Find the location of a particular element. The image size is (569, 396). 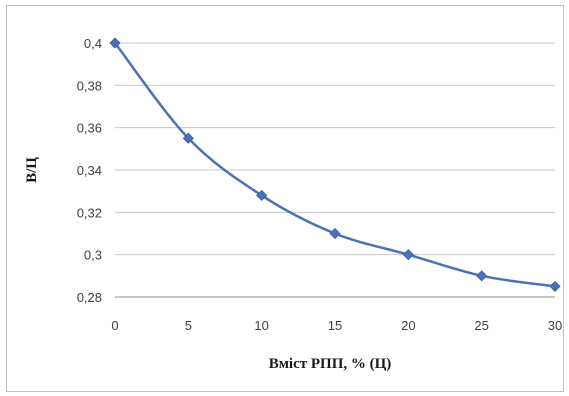

y-tick-label: 0,28 is located at coordinates (89, 297).